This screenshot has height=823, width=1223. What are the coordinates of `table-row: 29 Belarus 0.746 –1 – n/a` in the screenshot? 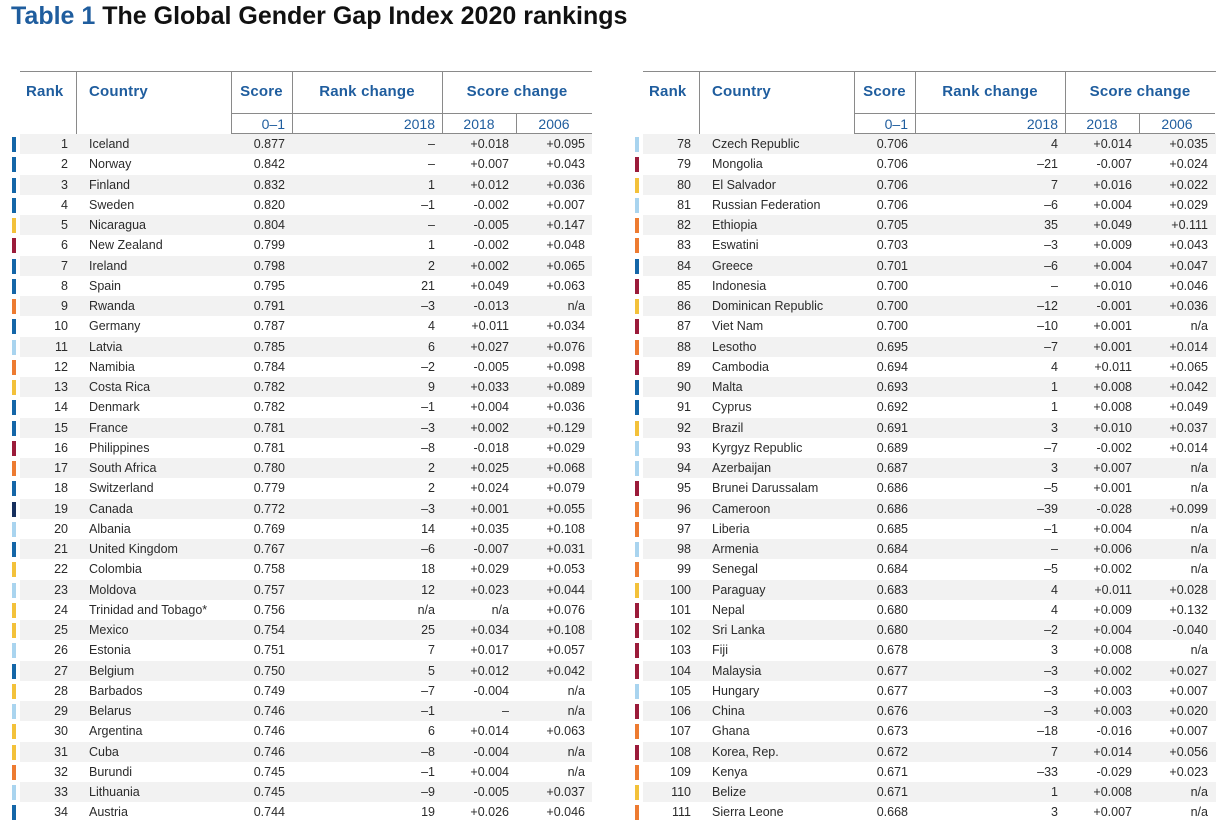 It's located at (302, 711).